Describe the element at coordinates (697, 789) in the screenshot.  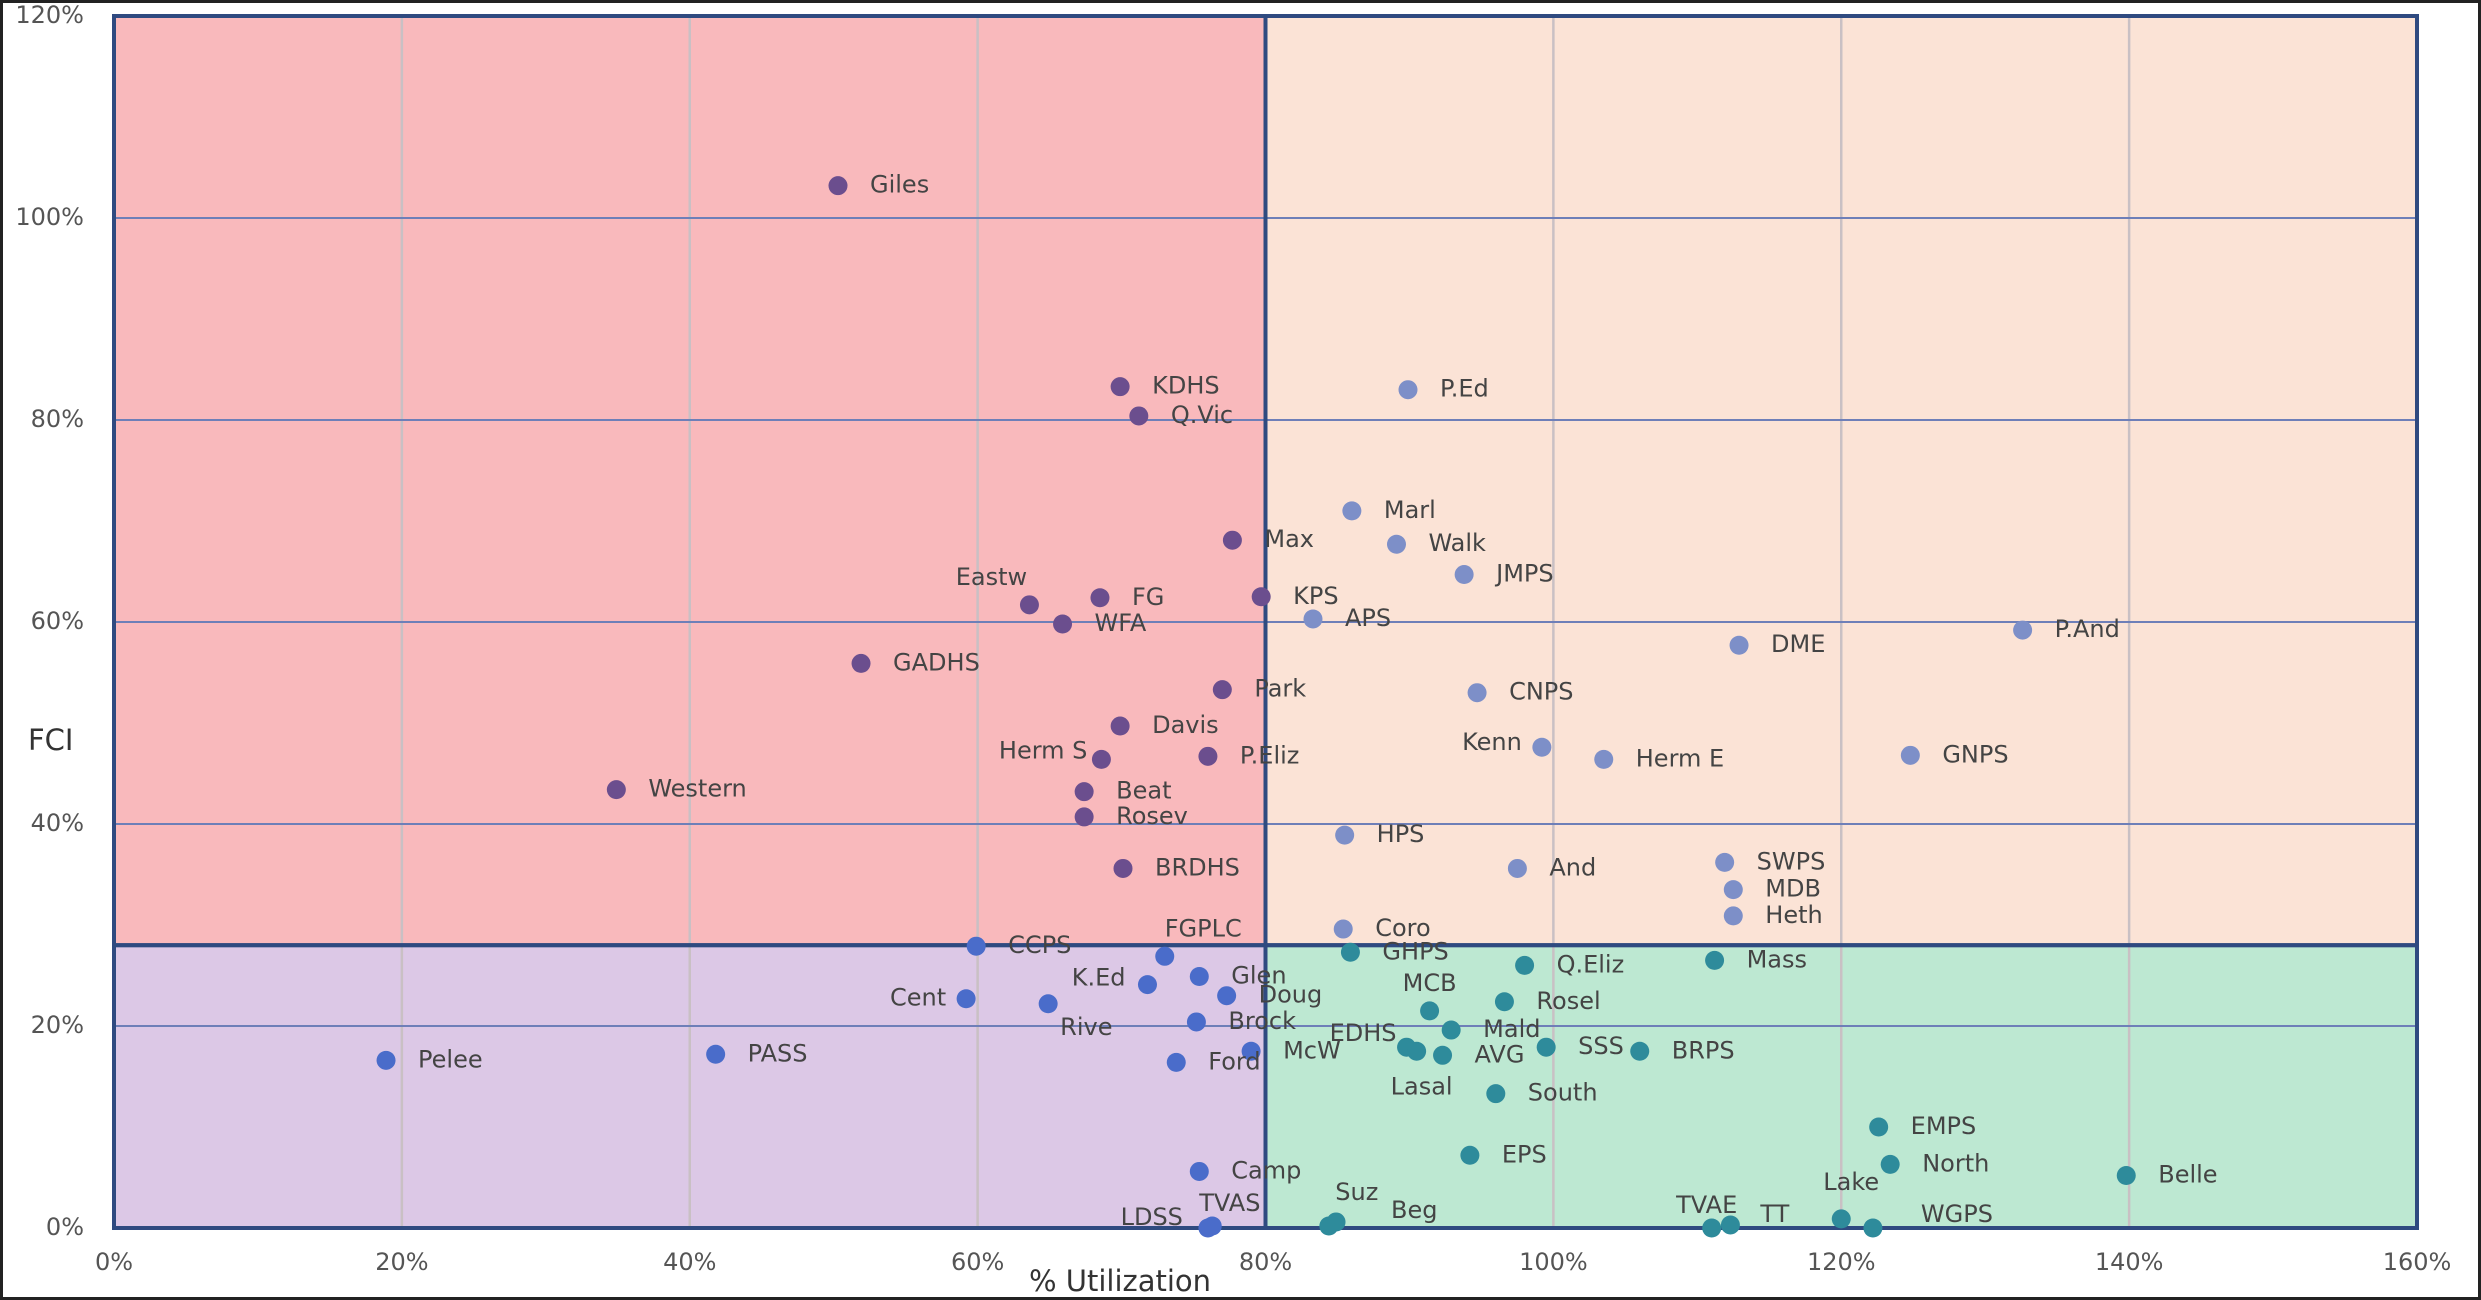
I see `point-label: Western` at that location.